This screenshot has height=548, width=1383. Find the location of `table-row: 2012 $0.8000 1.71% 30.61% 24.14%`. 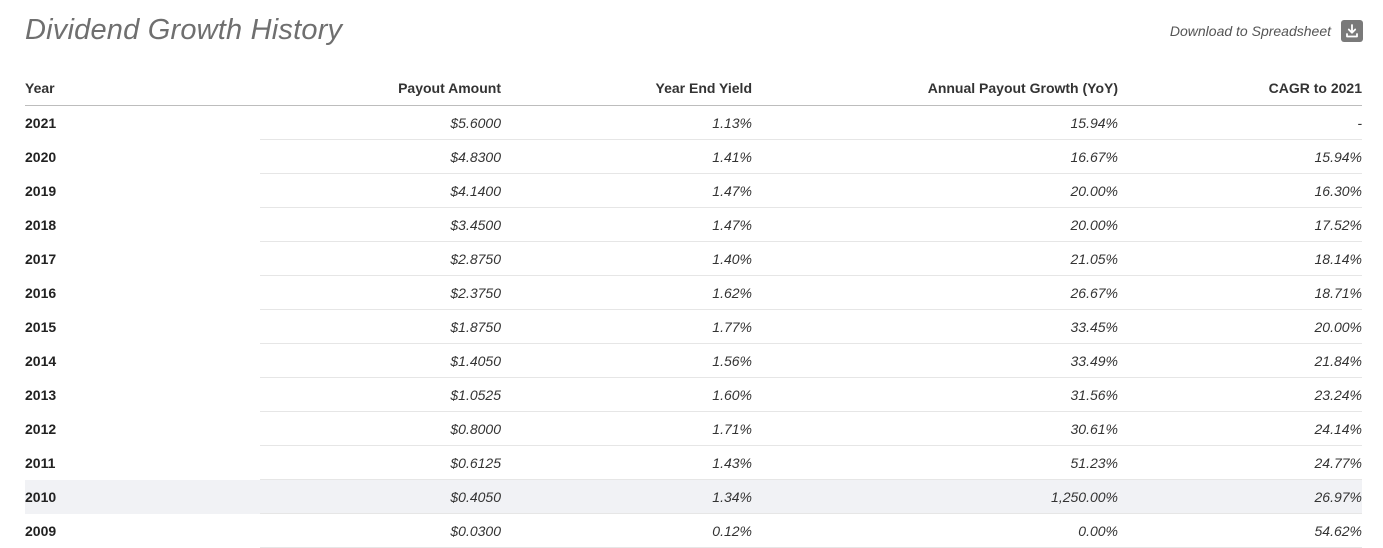

table-row: 2012 $0.8000 1.71% 30.61% 24.14% is located at coordinates (693, 428).